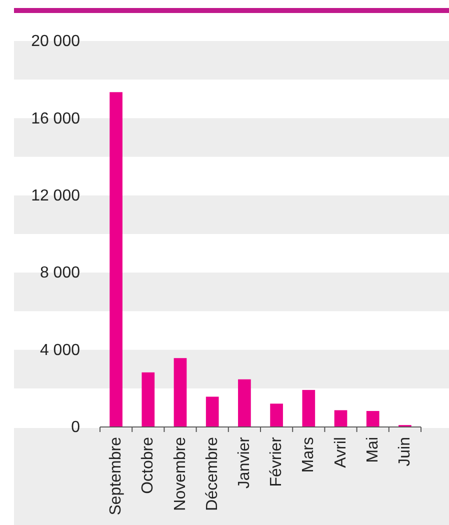  What do you see at coordinates (55, 41) in the screenshot?
I see `y-tick-label: 20 000` at bounding box center [55, 41].